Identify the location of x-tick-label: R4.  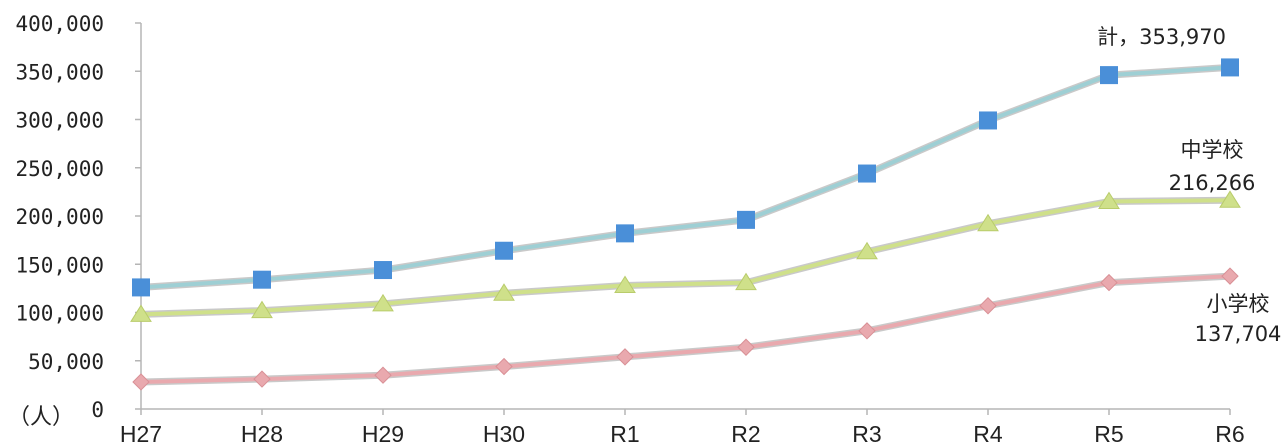
(988, 434).